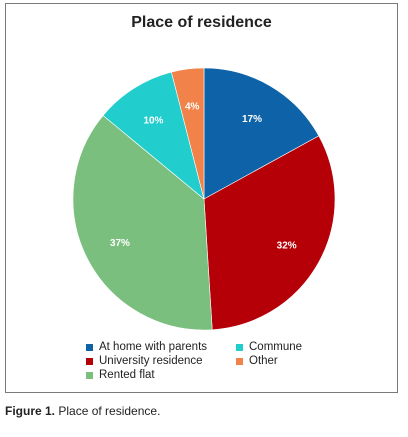 This screenshot has width=408, height=437. Describe the element at coordinates (188, 133) in the screenshot. I see `pie-slice-other` at that location.